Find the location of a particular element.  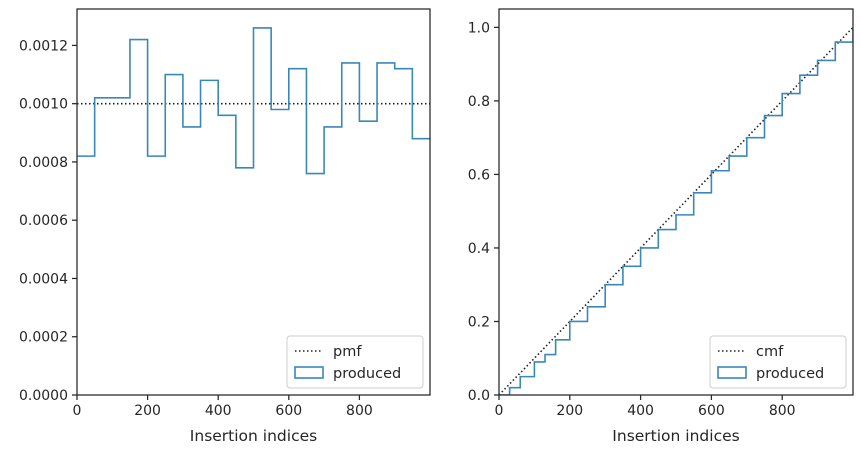

left-plot-area is located at coordinates (253, 101).